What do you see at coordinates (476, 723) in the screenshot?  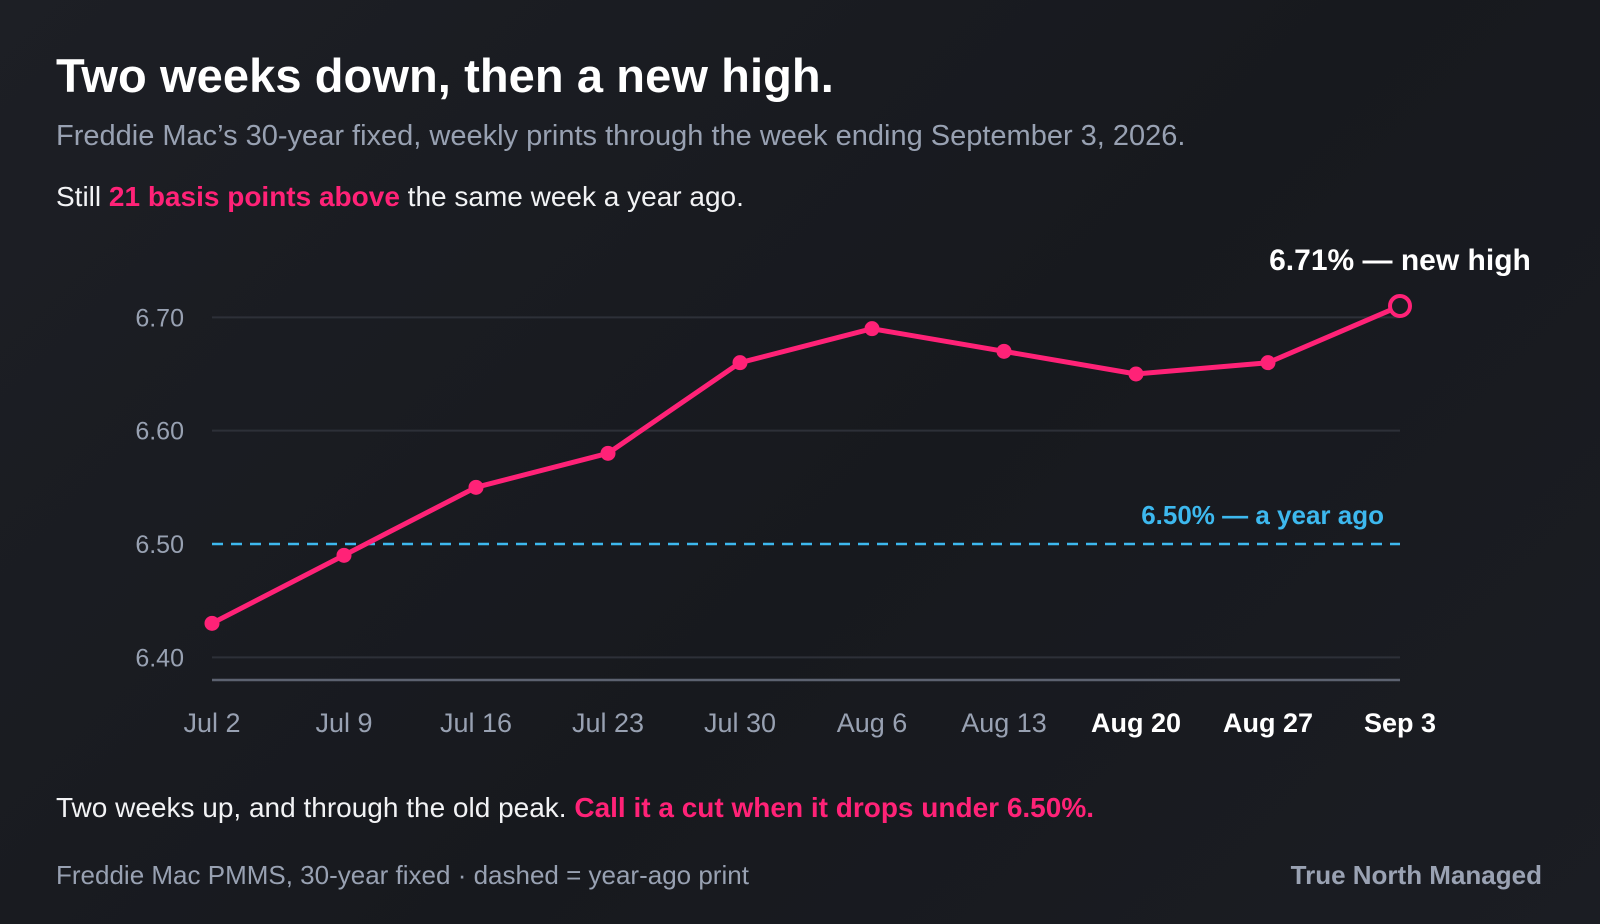 I see `x-tick-label: Jul 16` at bounding box center [476, 723].